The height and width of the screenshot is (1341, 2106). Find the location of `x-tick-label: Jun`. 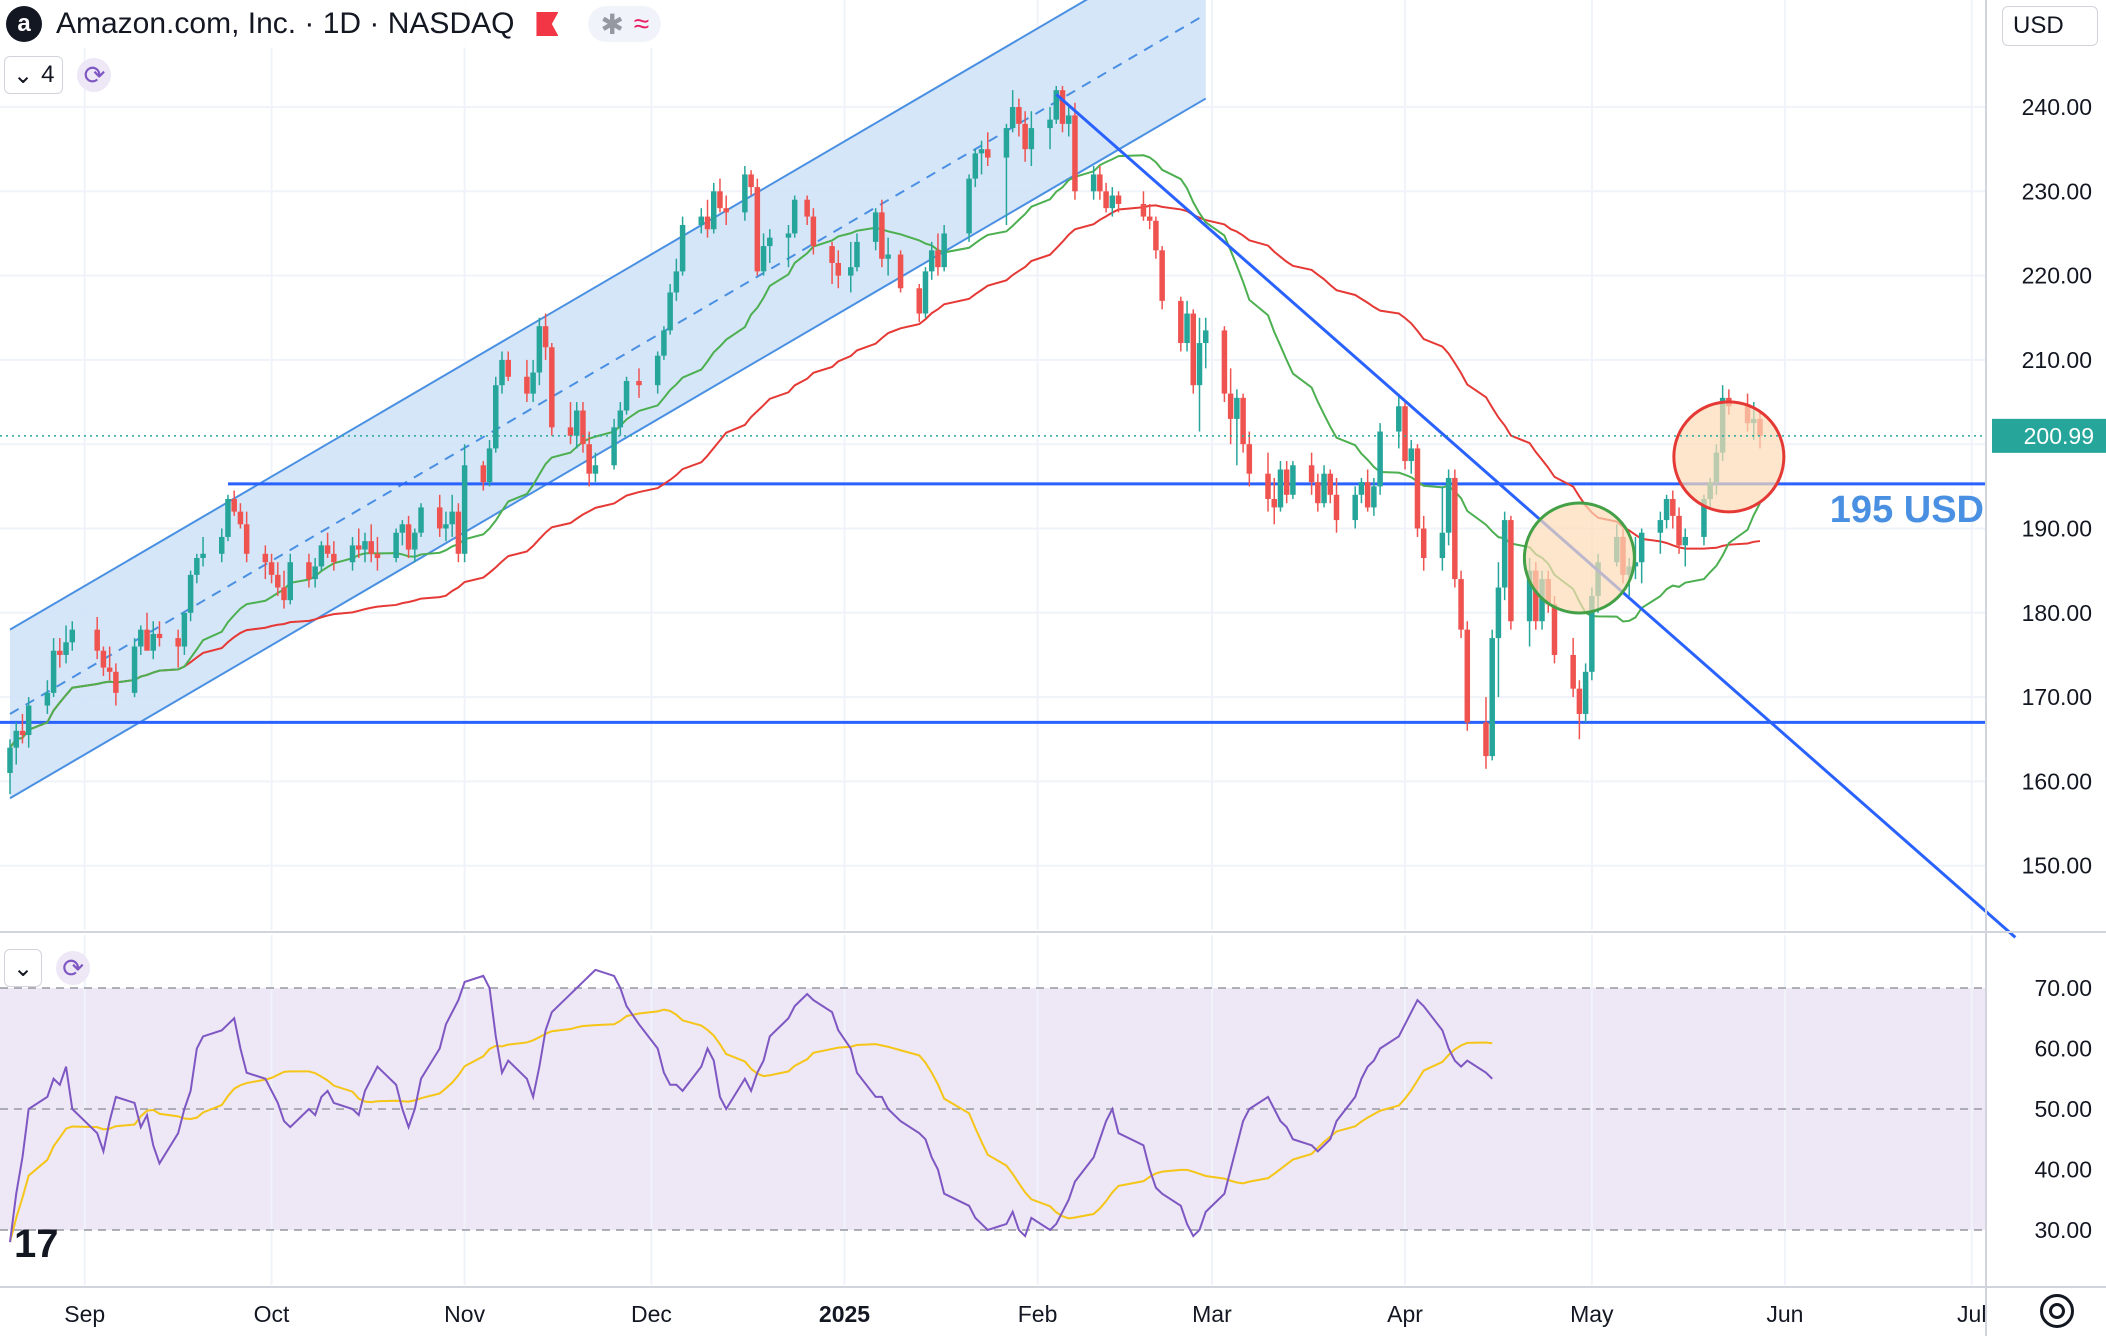

x-tick-label: Jun is located at coordinates (1784, 1314).